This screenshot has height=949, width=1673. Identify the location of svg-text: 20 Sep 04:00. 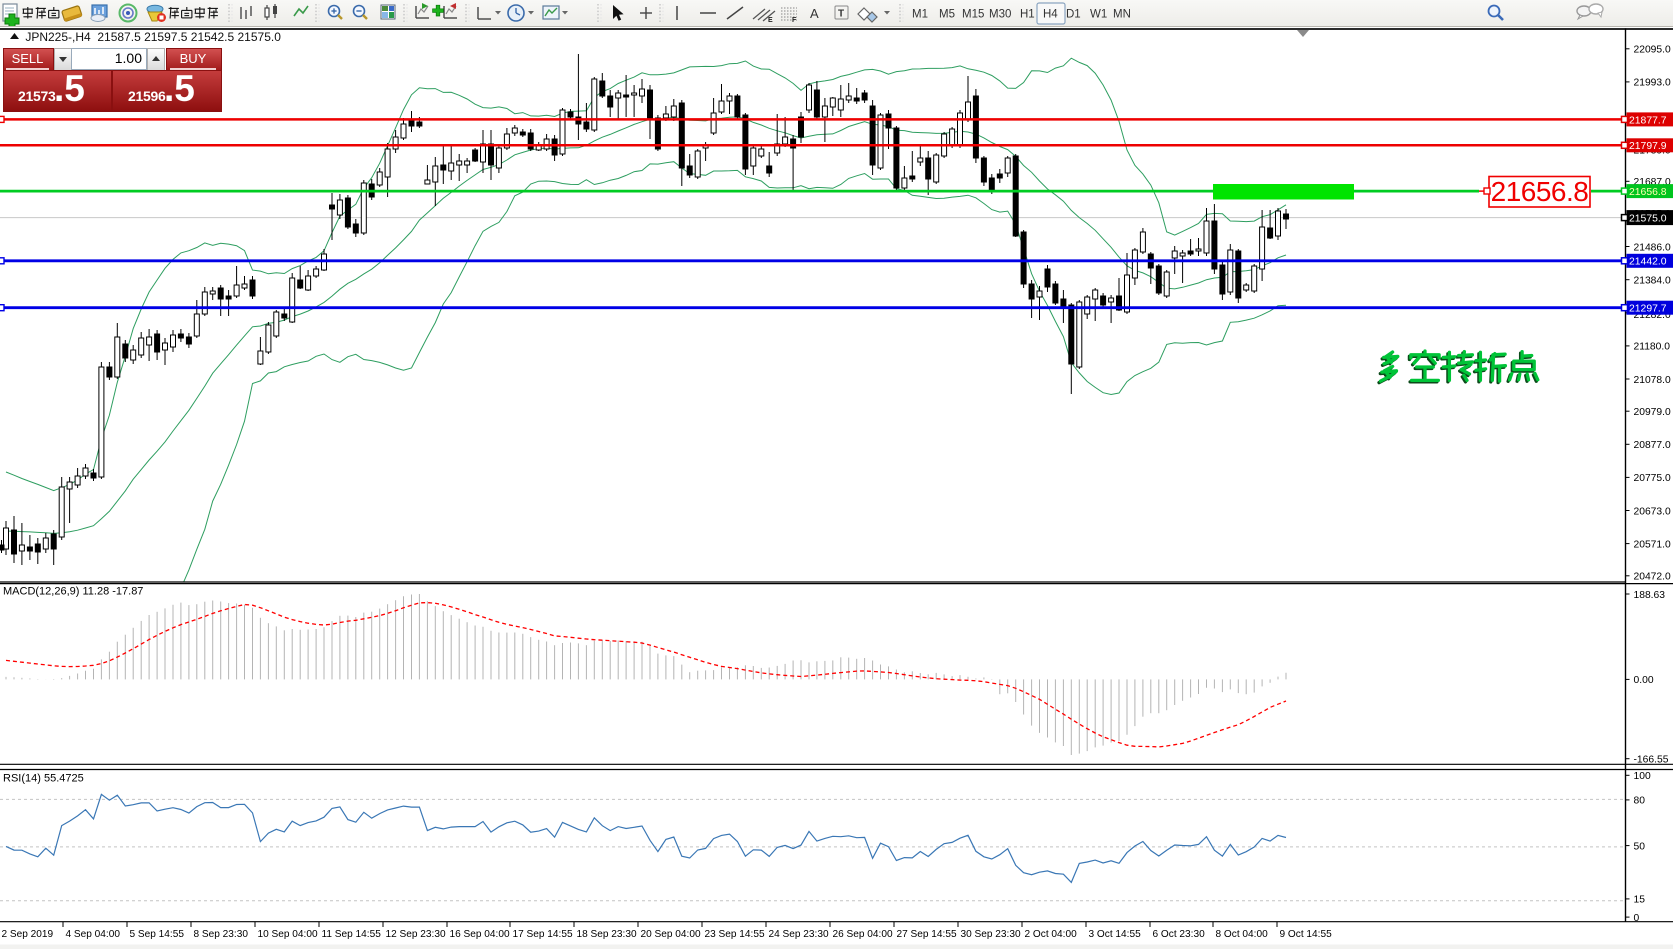
(671, 934).